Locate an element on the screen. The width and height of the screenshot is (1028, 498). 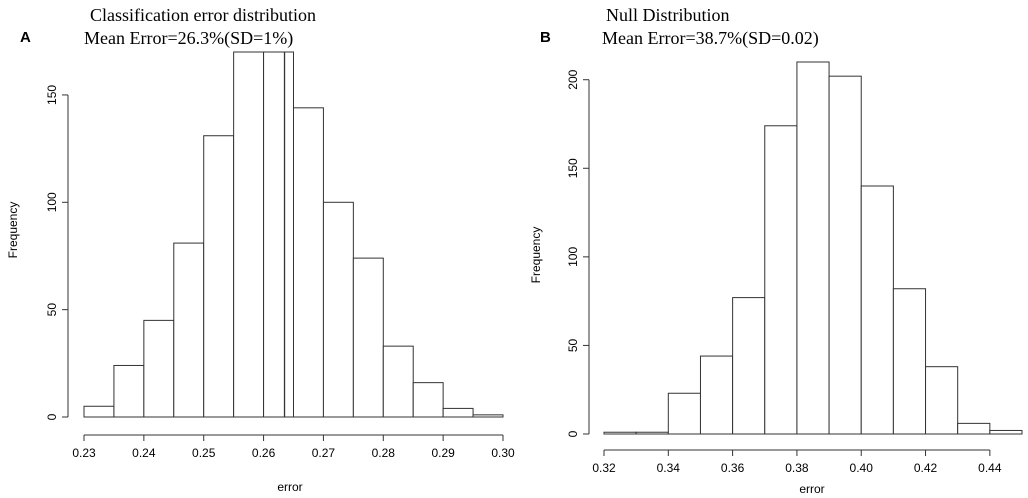
x-tick-label: 0.23 is located at coordinates (84, 453).